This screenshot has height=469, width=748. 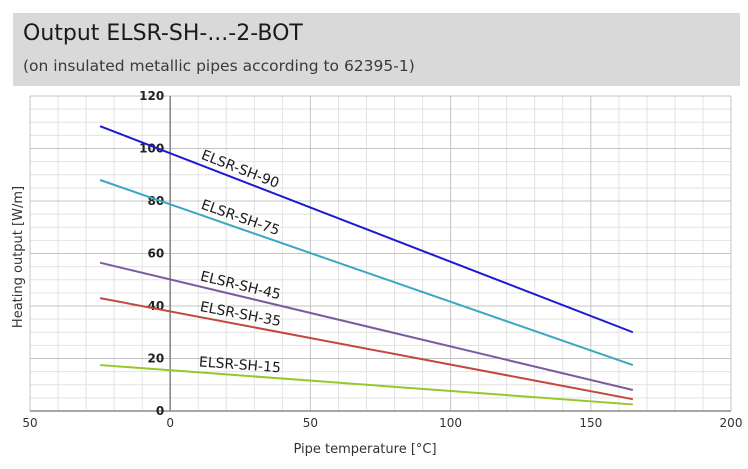 What do you see at coordinates (155, 359) in the screenshot?
I see `y-tick-label: 20` at bounding box center [155, 359].